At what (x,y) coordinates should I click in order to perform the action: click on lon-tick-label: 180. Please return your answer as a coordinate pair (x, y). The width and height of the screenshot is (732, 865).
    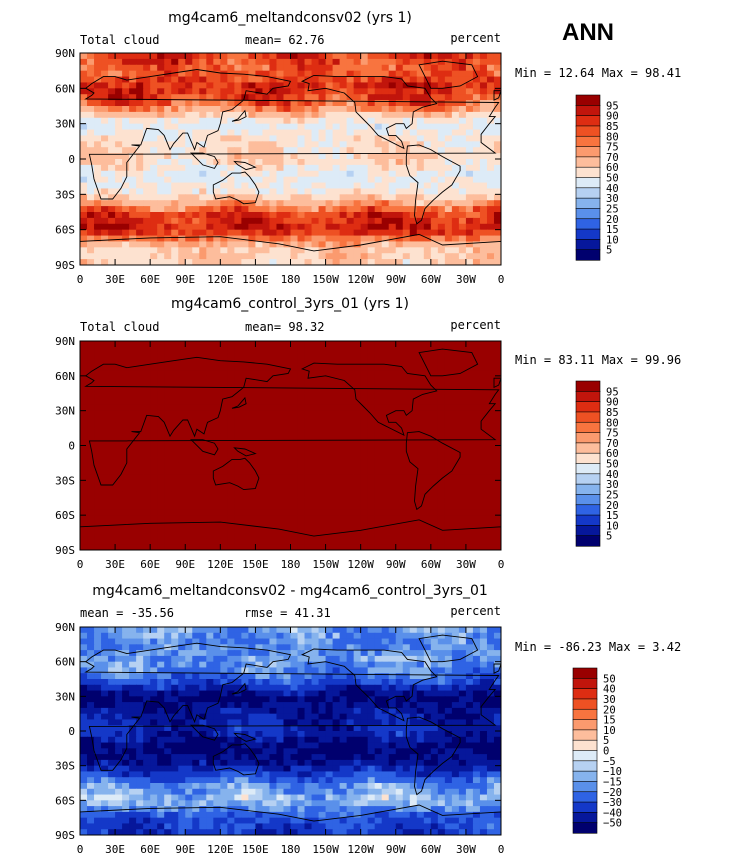
    Looking at the image, I should click on (291, 279).